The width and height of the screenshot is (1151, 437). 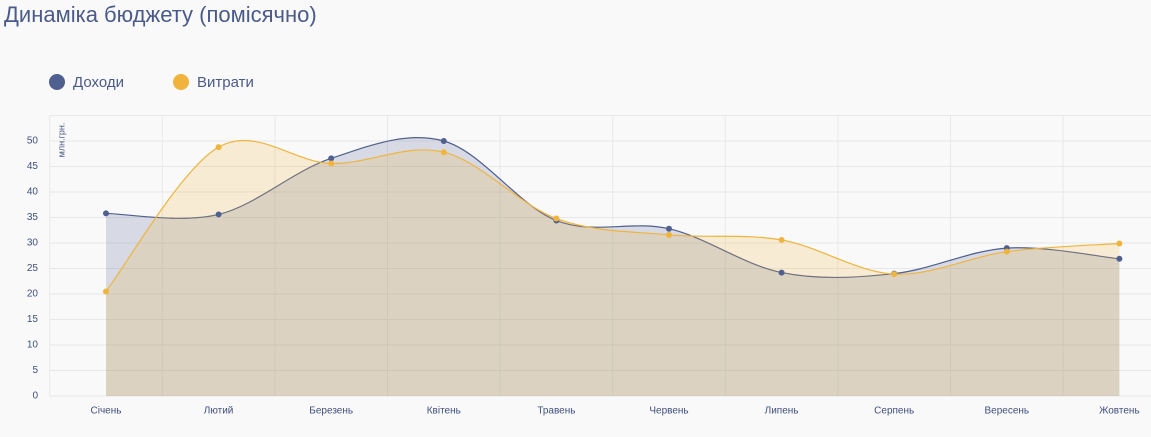 I want to click on legend-label: Витрати, so click(x=225, y=82).